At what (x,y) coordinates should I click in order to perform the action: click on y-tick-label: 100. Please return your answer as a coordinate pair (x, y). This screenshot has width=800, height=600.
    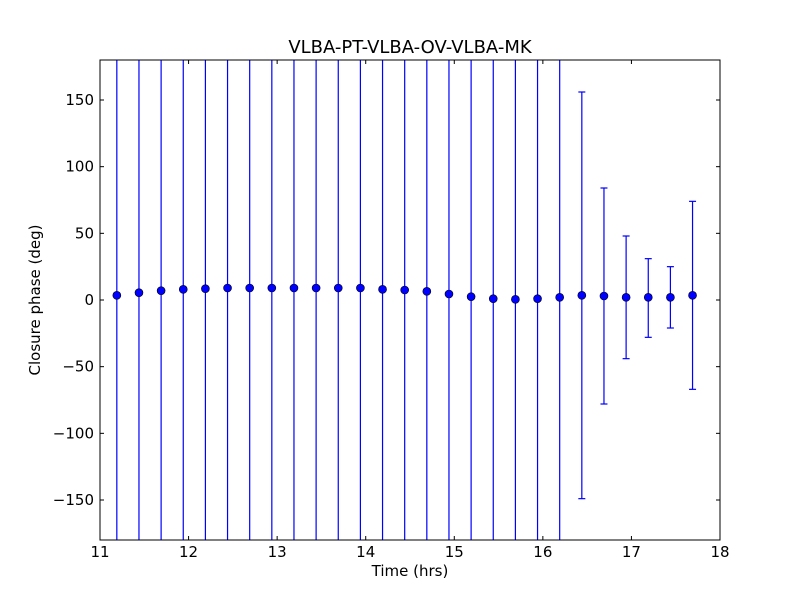
    Looking at the image, I should click on (79, 167).